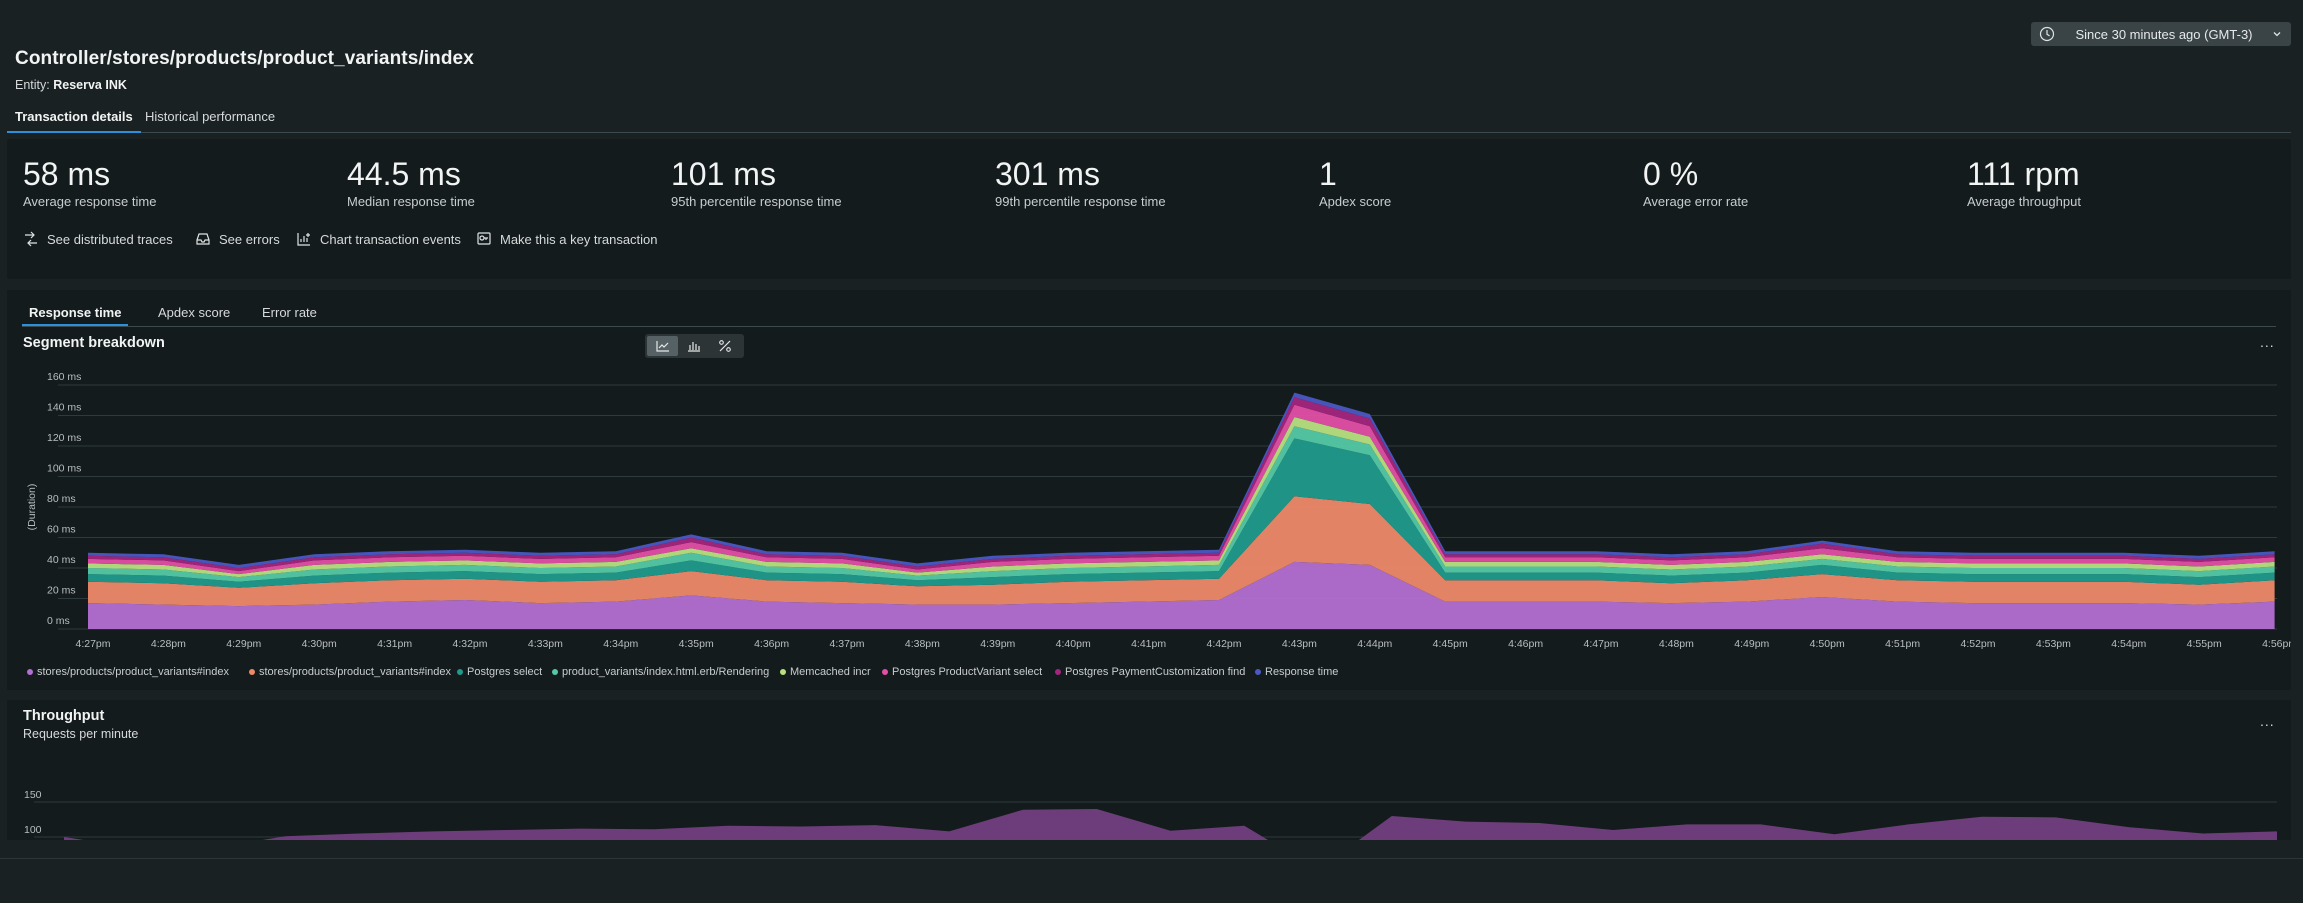  What do you see at coordinates (110, 239) in the screenshot?
I see `action-label: See distributed traces` at bounding box center [110, 239].